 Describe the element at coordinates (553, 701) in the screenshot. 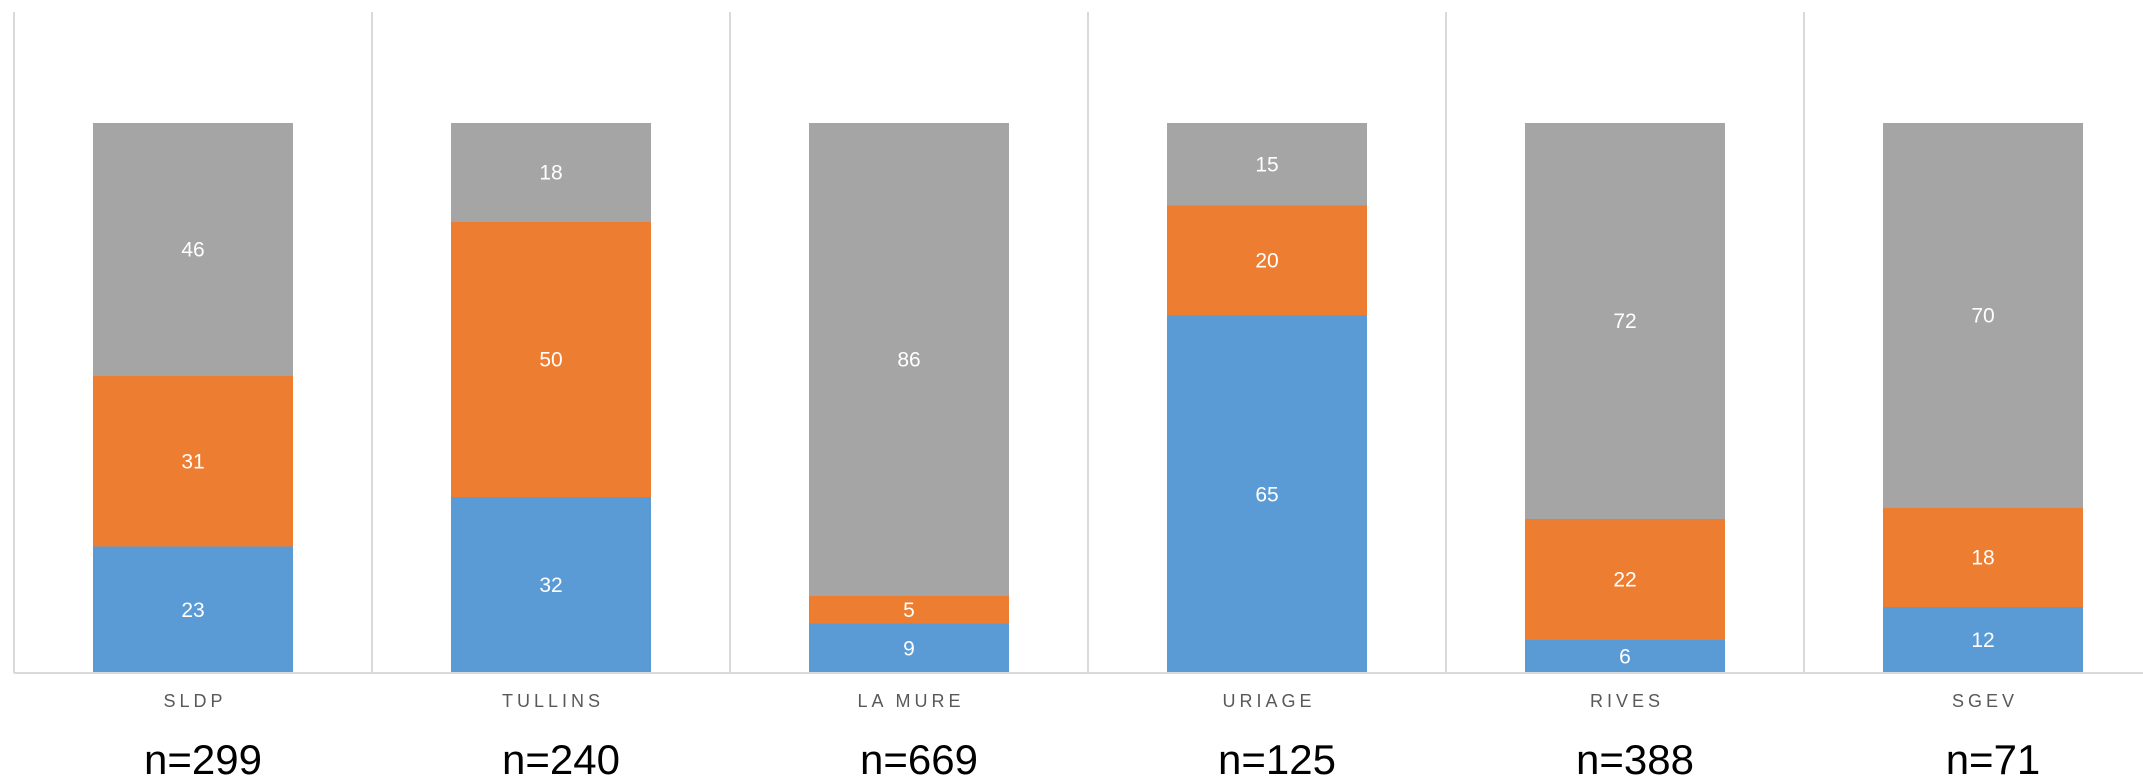

I see `category-label-tullins: TULLINS` at that location.